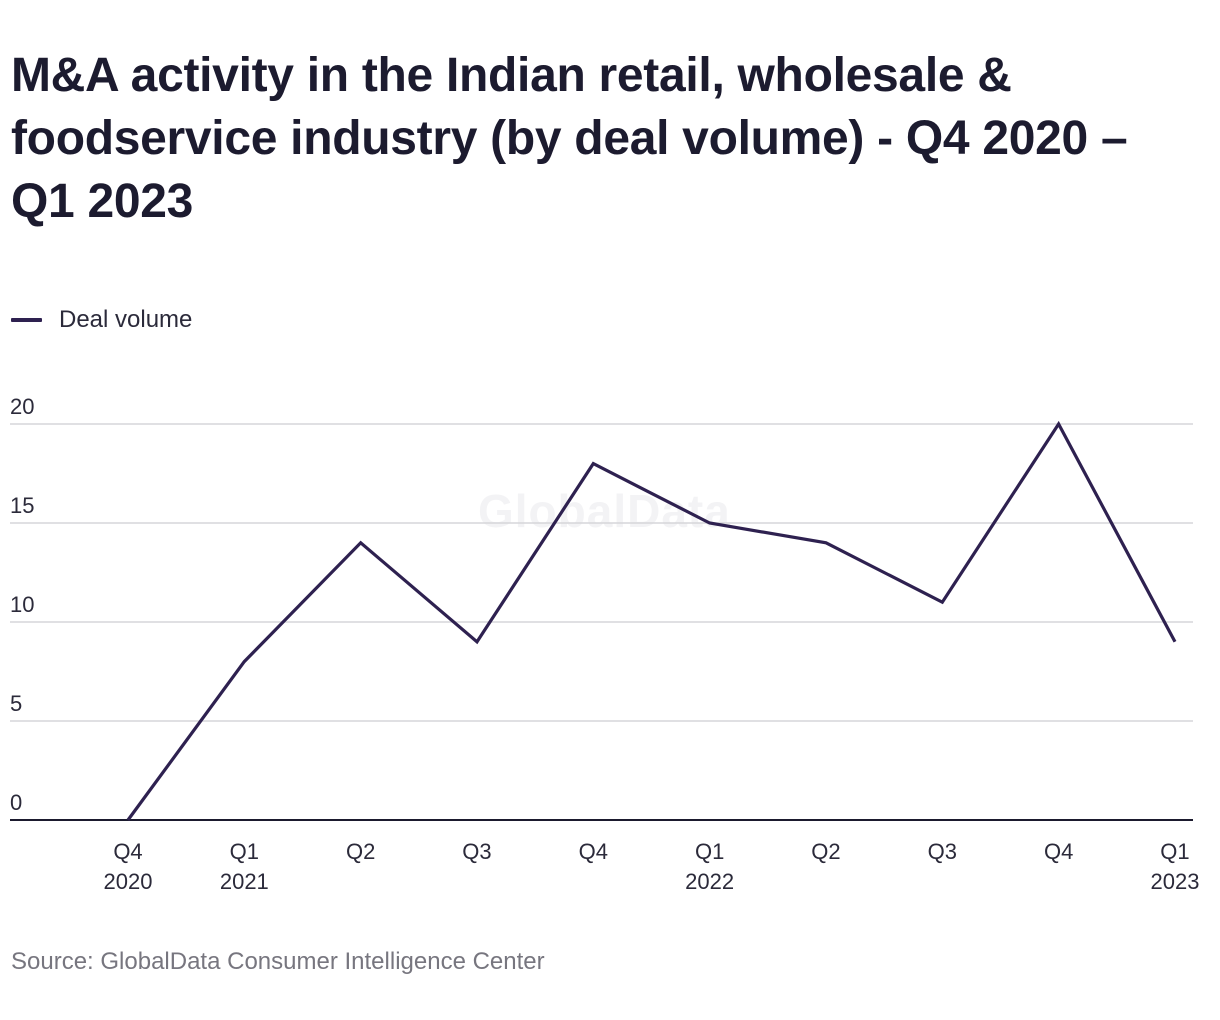 The image size is (1220, 1020). What do you see at coordinates (22, 604) in the screenshot?
I see `y-tick-label-10: 10` at bounding box center [22, 604].